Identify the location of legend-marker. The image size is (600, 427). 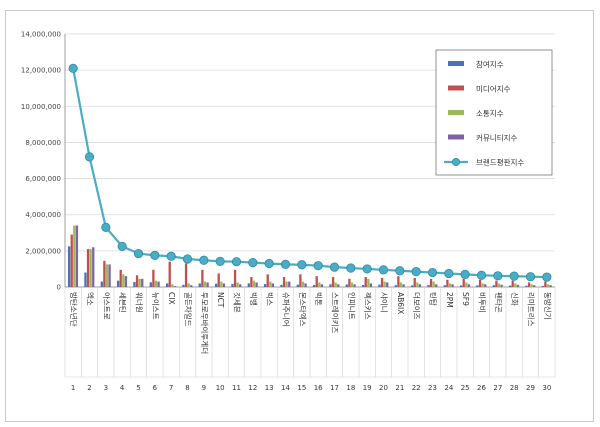
(455, 161).